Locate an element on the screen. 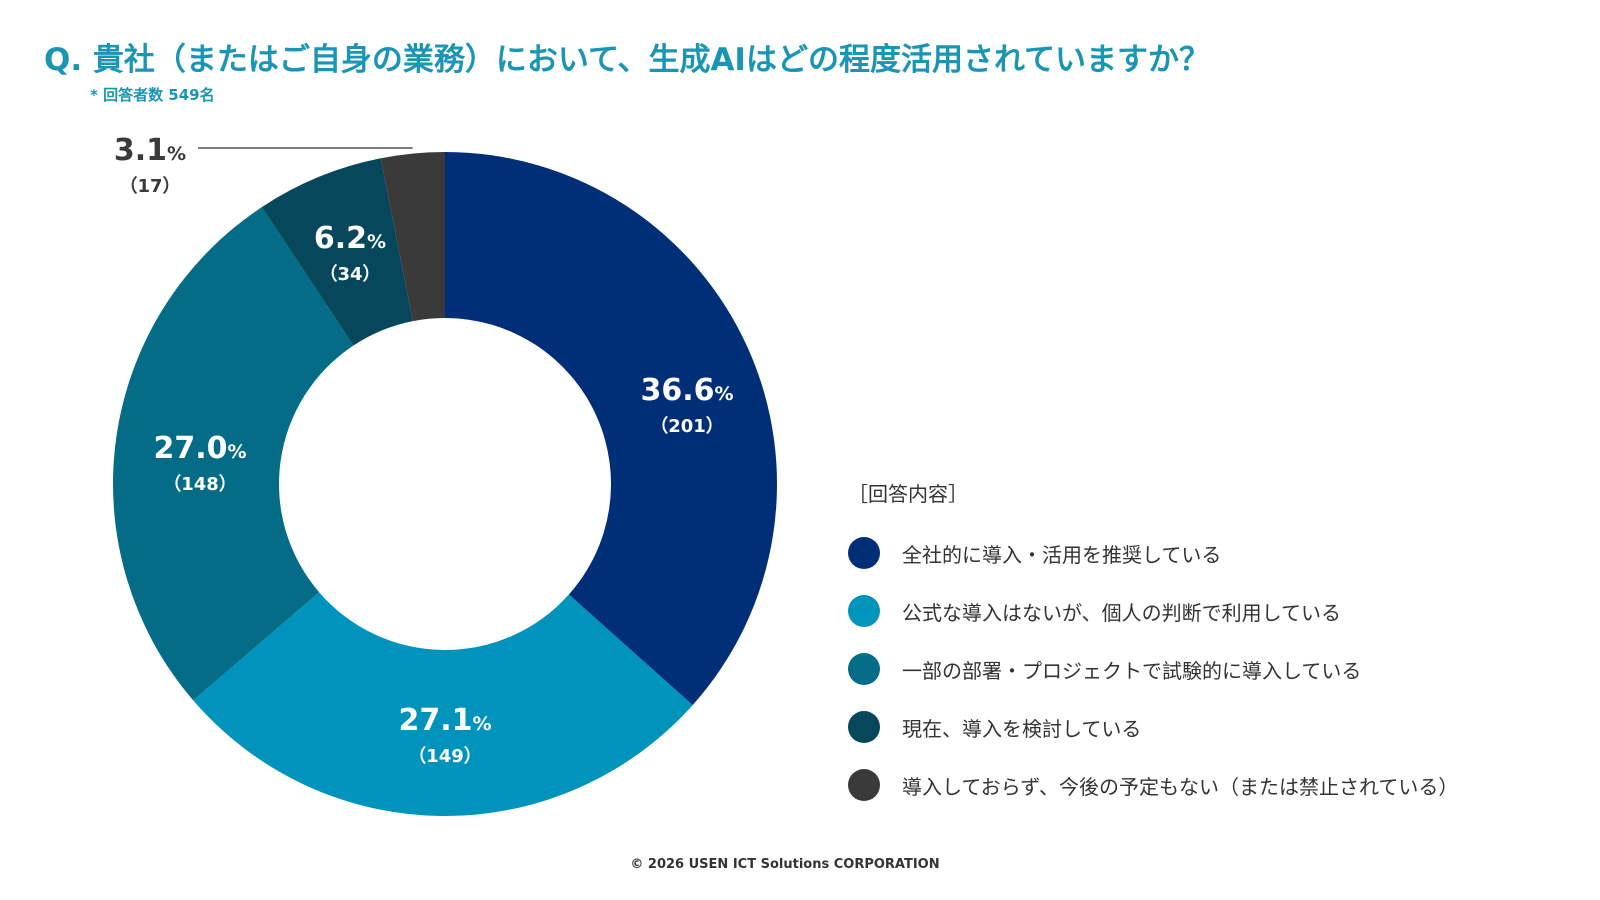 This screenshot has width=1600, height=900. slice-percent-label: 27.0% is located at coordinates (199, 448).